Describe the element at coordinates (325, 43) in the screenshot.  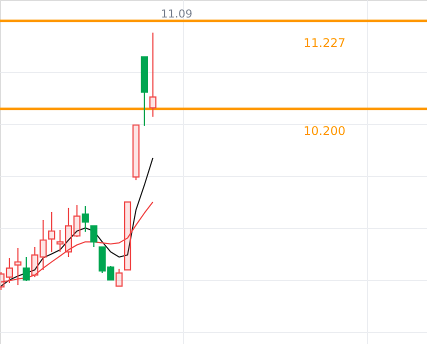
I see `text: 11.227` at that location.